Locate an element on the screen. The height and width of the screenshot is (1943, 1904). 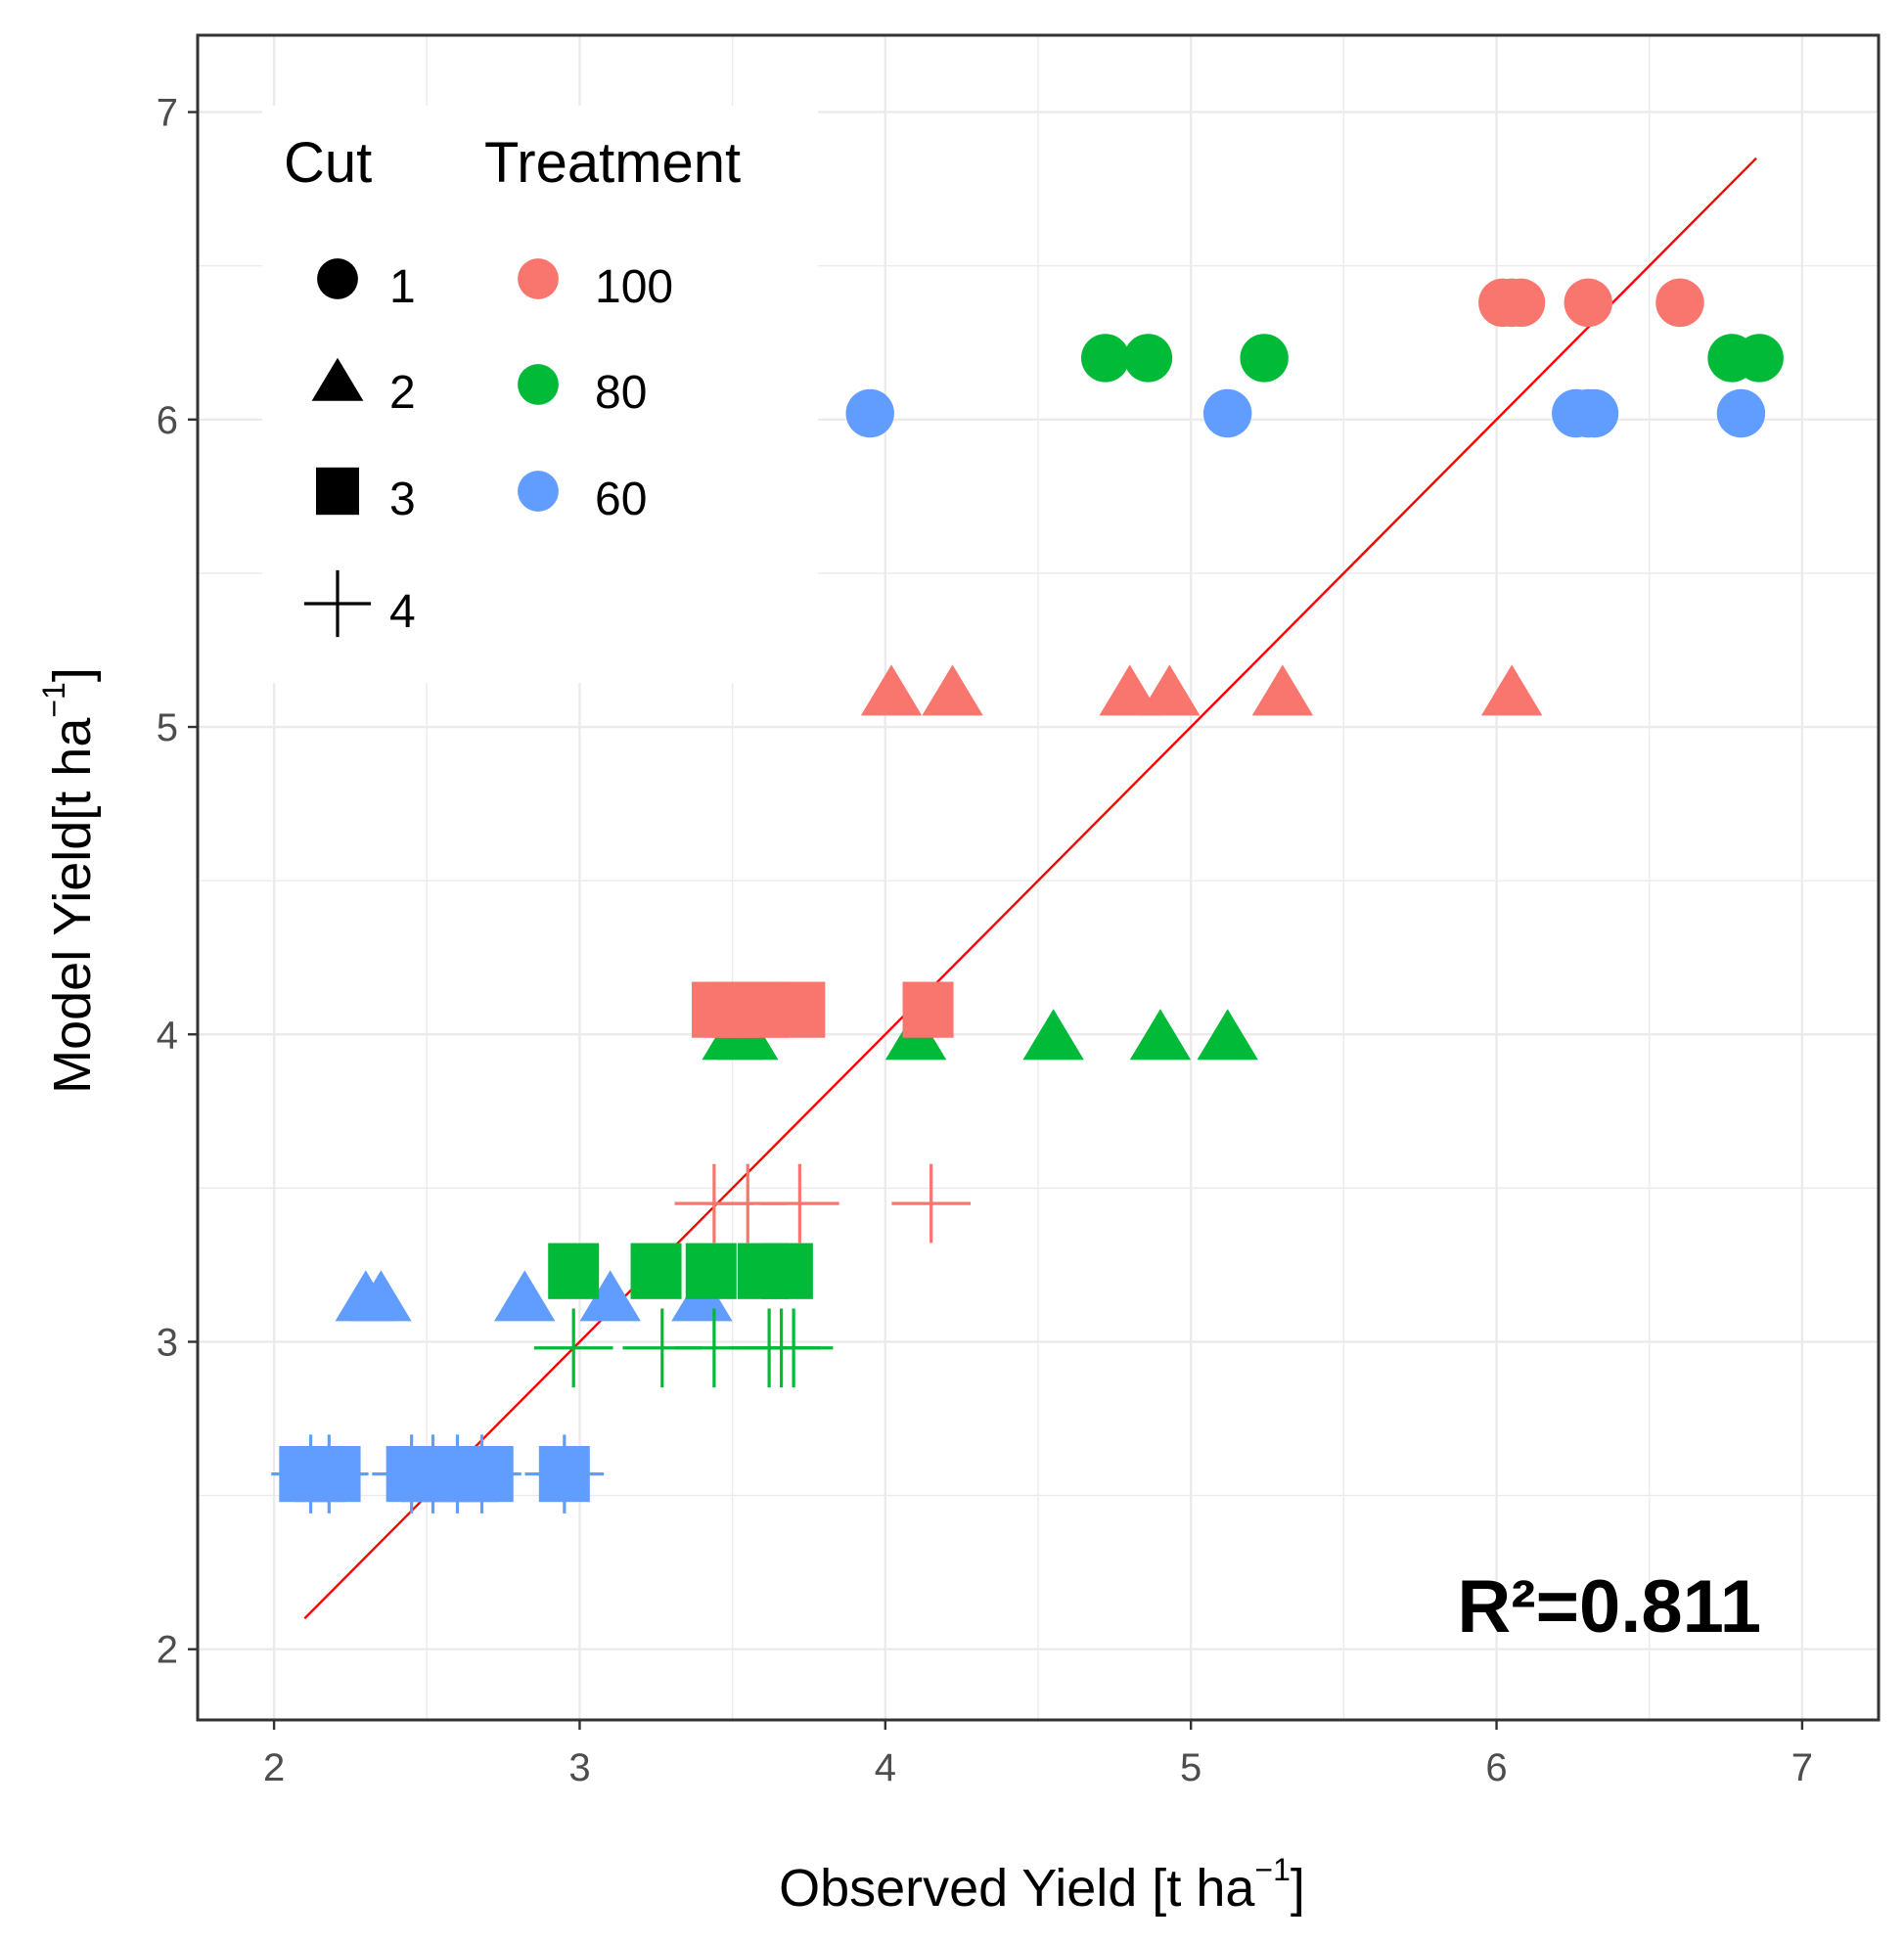
x-tick-label: 4 is located at coordinates (885, 1767).